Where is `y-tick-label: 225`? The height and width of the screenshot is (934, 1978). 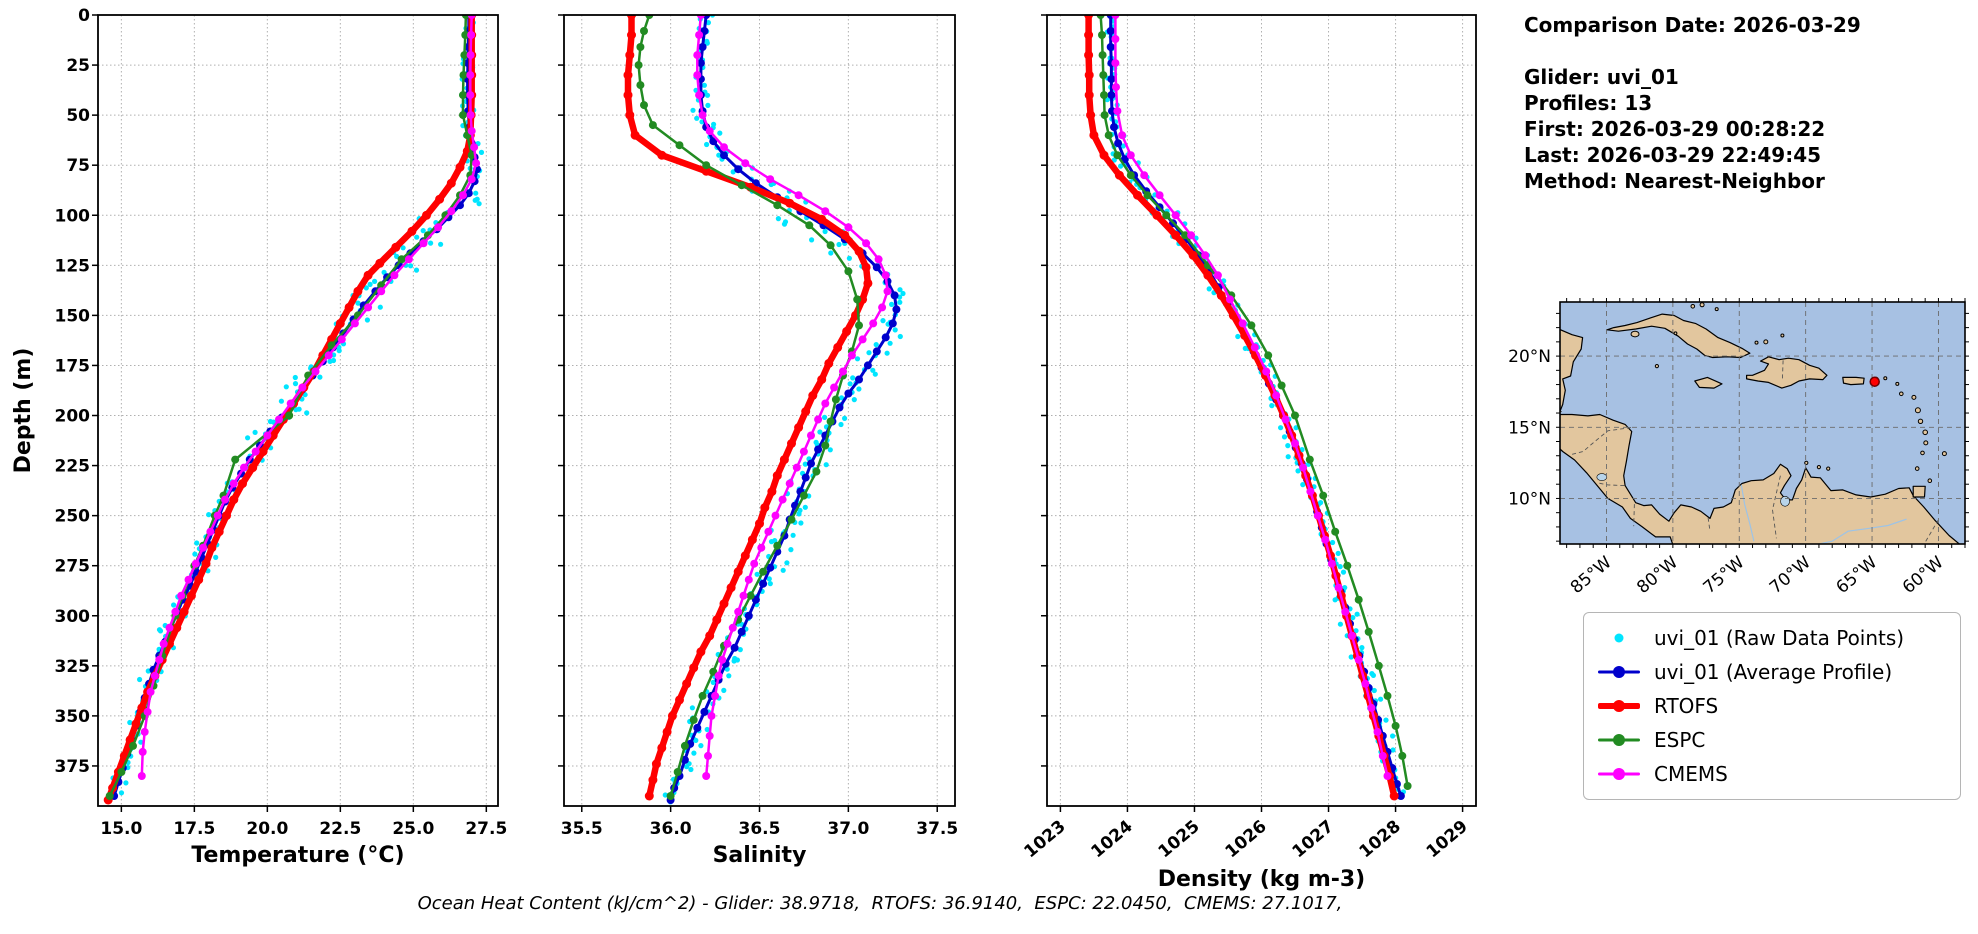 y-tick-label: 225 is located at coordinates (73, 467).